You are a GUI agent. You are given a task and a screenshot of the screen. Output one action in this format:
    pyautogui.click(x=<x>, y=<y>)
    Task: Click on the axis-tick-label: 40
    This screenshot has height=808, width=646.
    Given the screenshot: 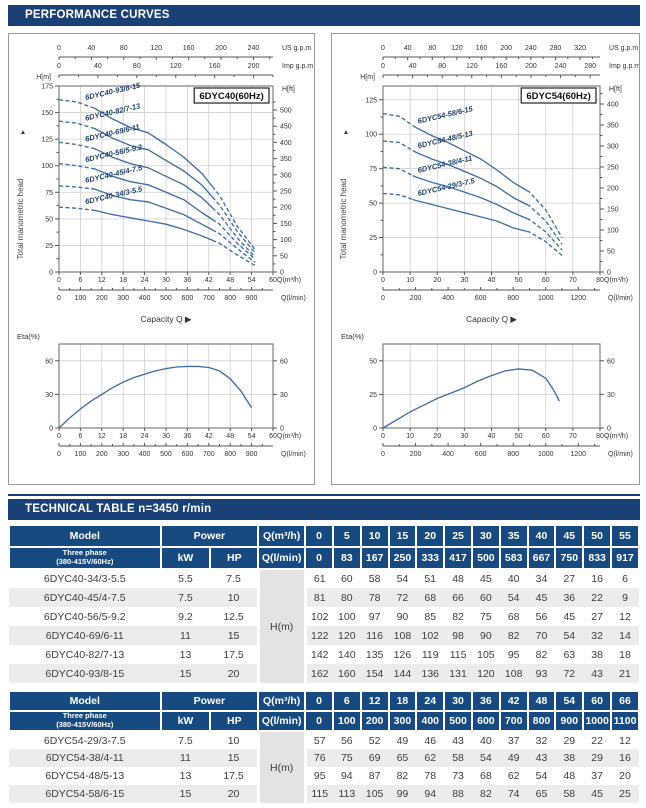 What is the action you would take?
    pyautogui.click(x=98, y=66)
    